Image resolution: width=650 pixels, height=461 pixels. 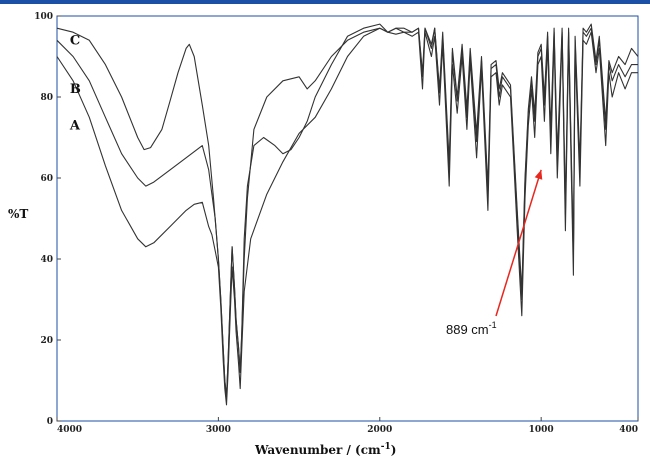 I want to click on x-axis: 4000 3000 2000 1000 400, so click(x=347, y=426).